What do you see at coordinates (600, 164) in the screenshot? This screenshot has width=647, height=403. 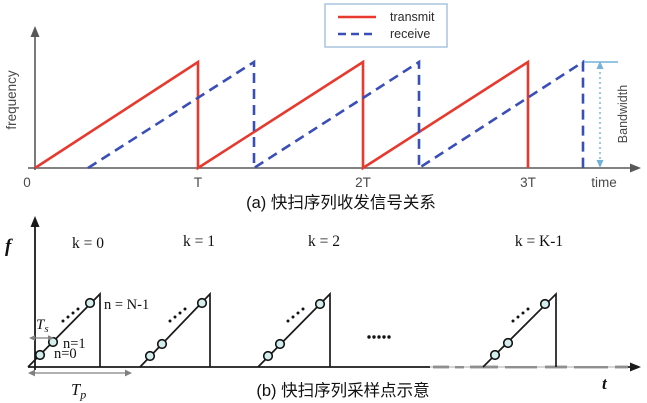 I see `bandwidth-arrow-down-icon` at bounding box center [600, 164].